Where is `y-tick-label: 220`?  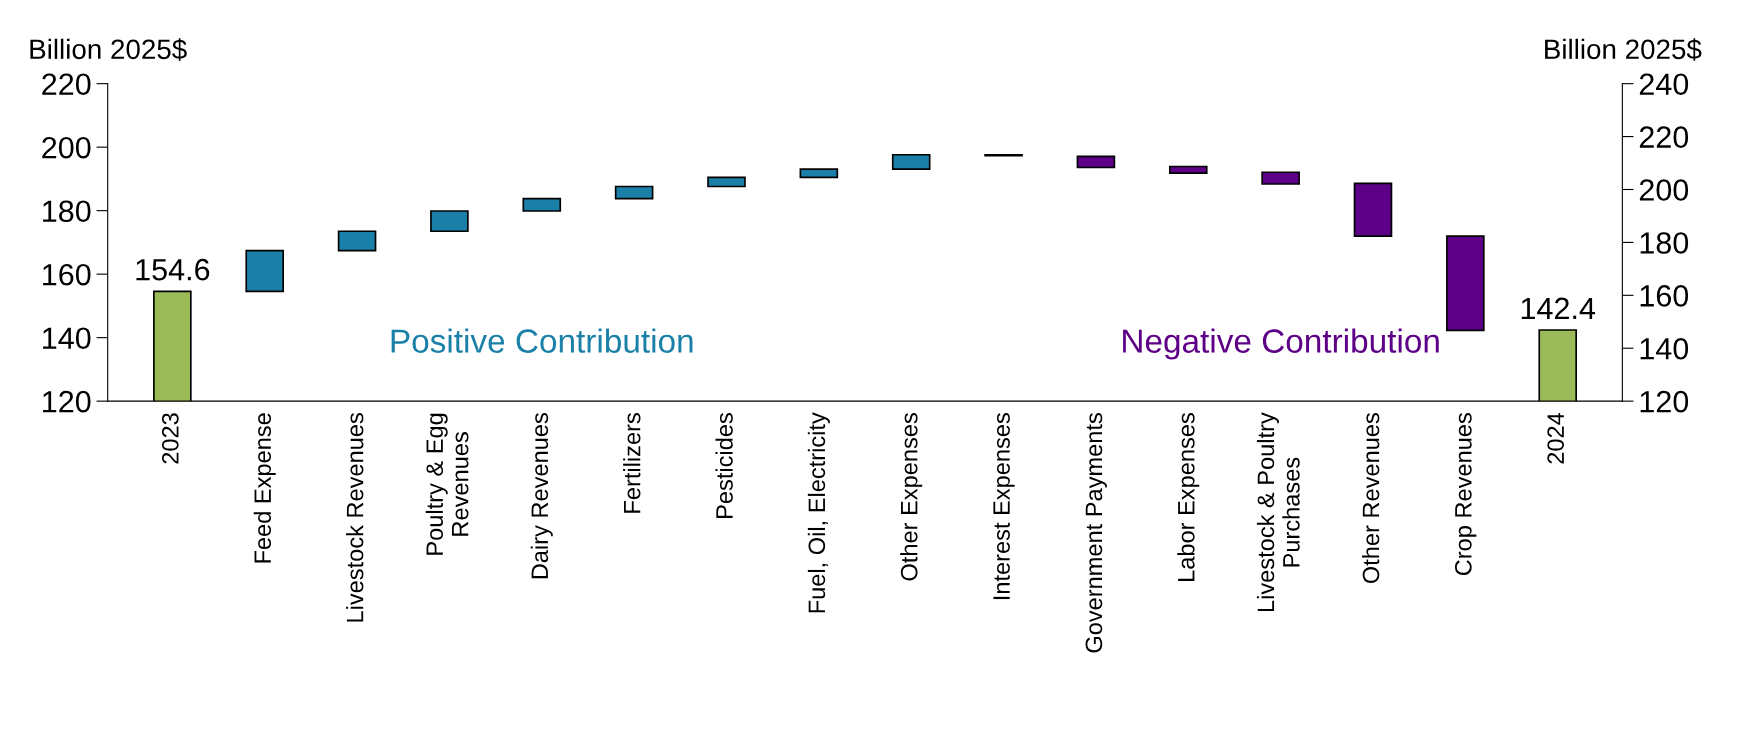
y-tick-label: 220 is located at coordinates (66, 84).